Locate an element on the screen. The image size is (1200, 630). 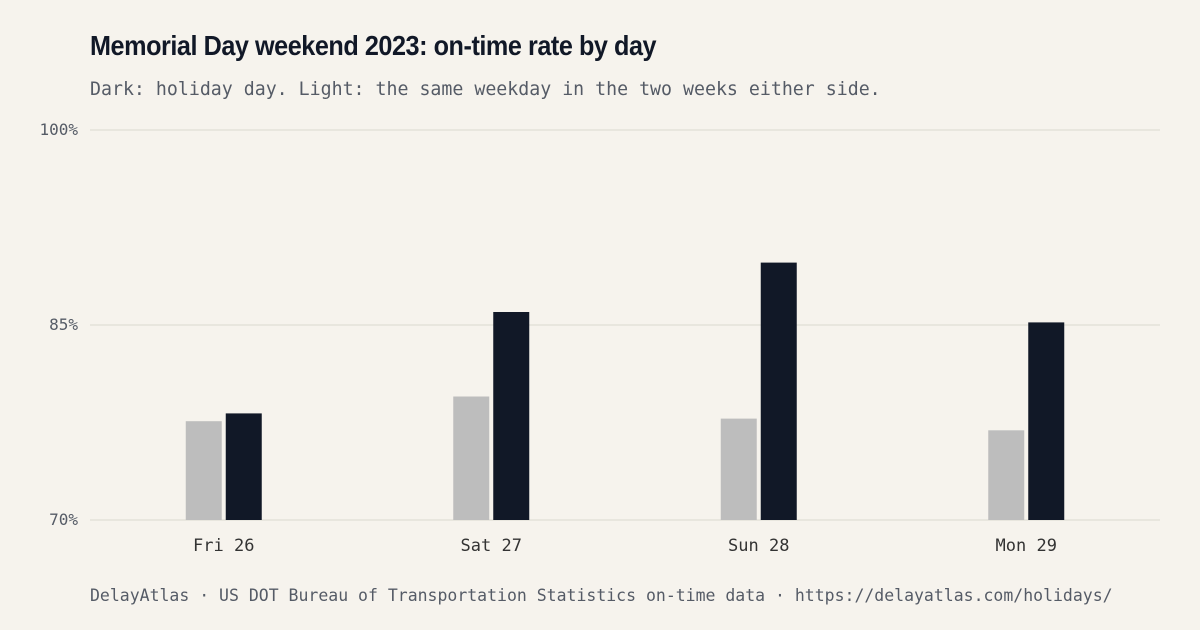
x-tick-label: Mon 29 is located at coordinates (1026, 546).